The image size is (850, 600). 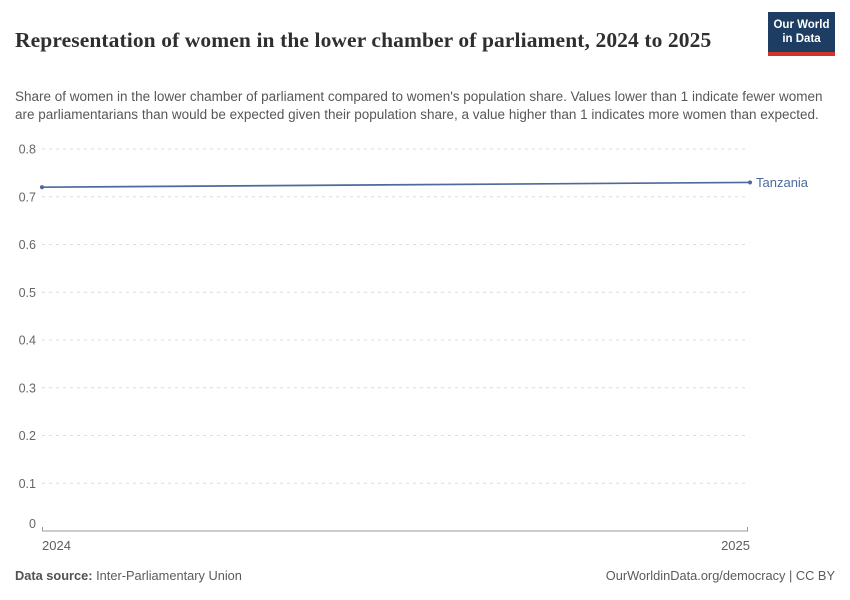 I want to click on data-source-label: Data source:, so click(x=54, y=575).